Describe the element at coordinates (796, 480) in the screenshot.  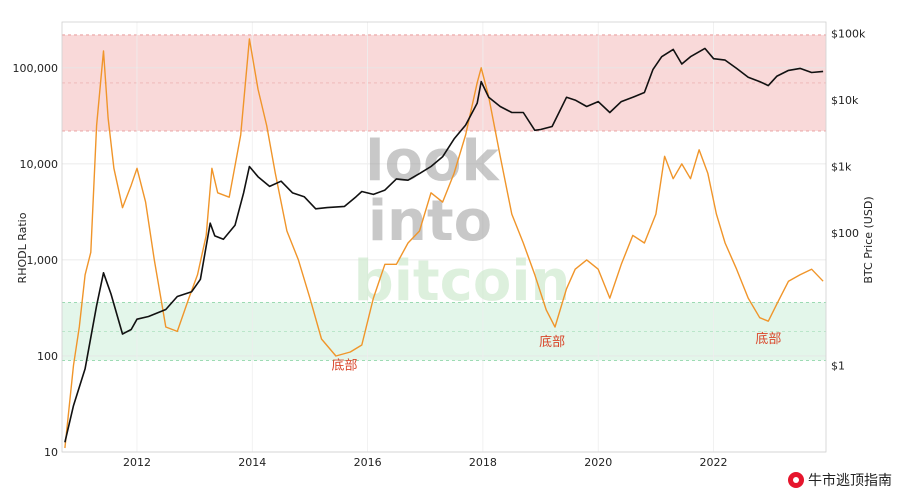
I see `weibo-icon` at that location.